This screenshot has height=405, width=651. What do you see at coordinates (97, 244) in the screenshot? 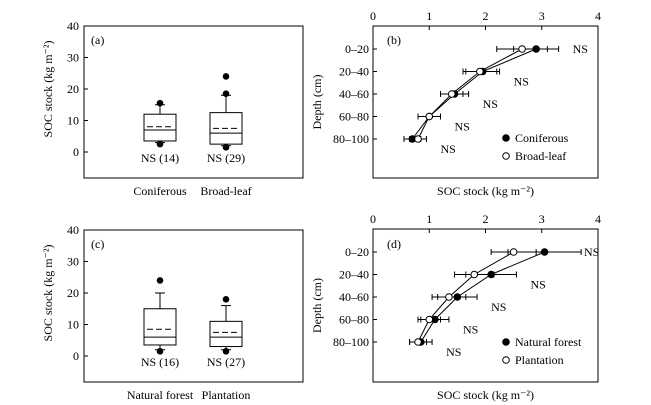
I see `panel-label: (c)` at bounding box center [97, 244].